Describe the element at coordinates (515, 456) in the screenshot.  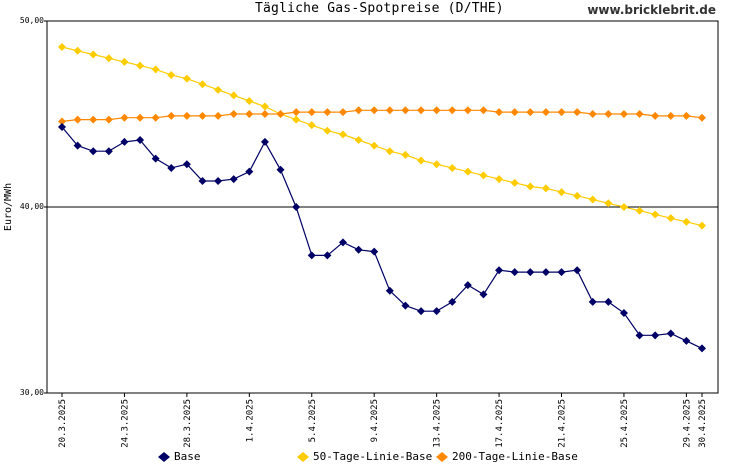
I see `legend-label-200-day: 200-Tage-Linie-Base` at that location.